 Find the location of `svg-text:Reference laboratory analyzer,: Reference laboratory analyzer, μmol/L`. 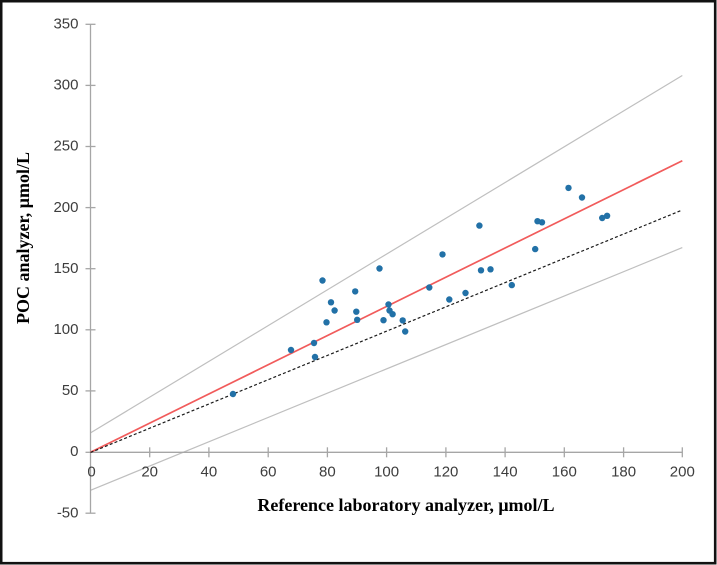

svg-text:Reference laboratory analyzer,: Reference laboratory analyzer, μmol/L is located at coordinates (405, 505).